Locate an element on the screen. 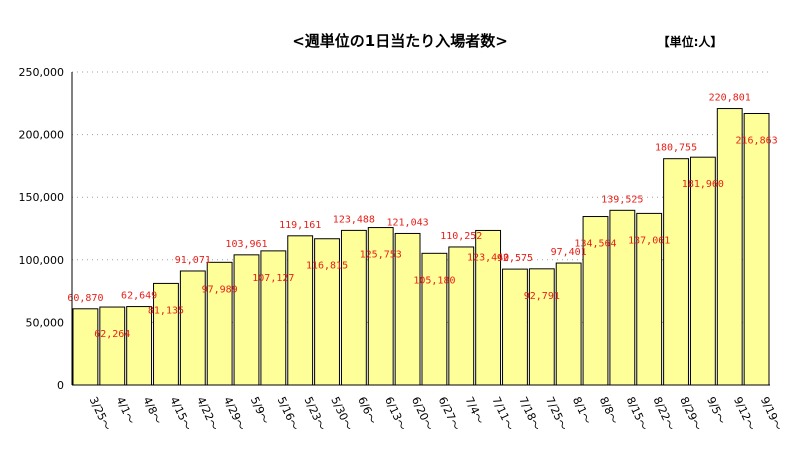 This screenshot has width=800, height=470. x-tick-label: 7/4～ is located at coordinates (475, 411).